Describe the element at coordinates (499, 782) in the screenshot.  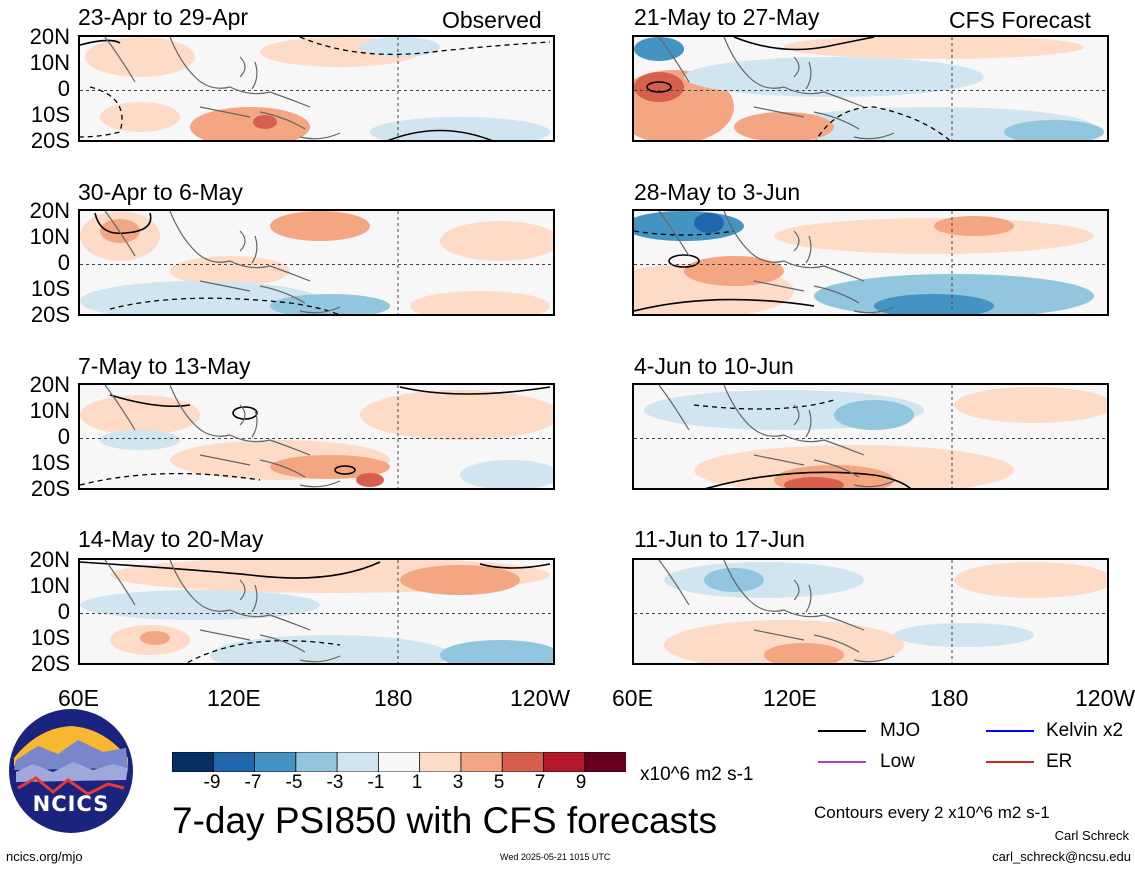
I see `colorbar-tick: 5` at that location.